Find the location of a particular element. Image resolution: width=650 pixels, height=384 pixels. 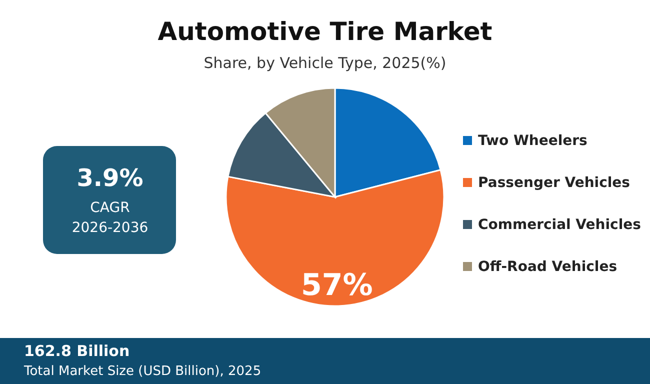

legend-label: Passenger Vehicles is located at coordinates (554, 182).